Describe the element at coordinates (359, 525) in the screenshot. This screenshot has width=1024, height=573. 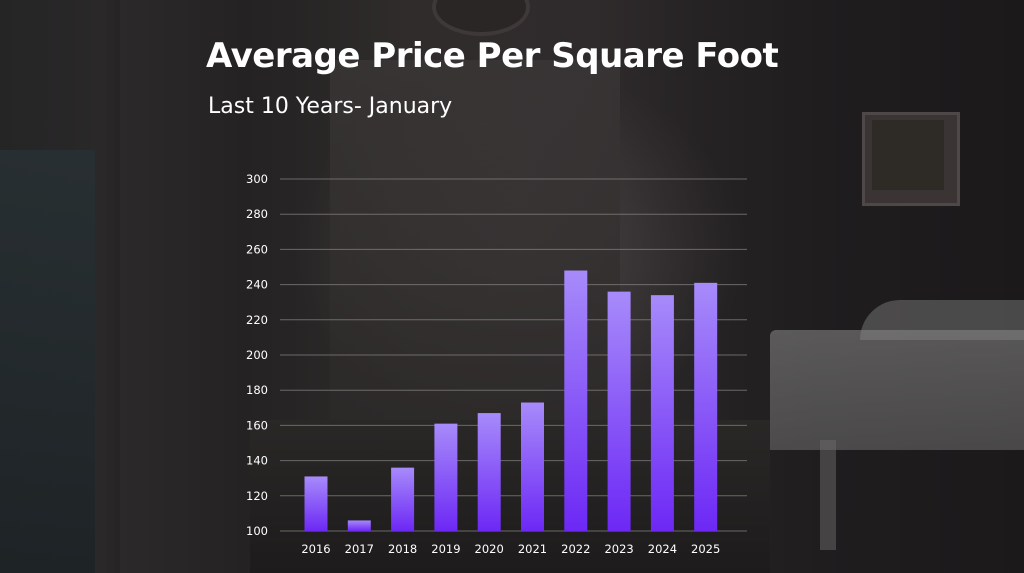
I see `bar-2017` at that location.